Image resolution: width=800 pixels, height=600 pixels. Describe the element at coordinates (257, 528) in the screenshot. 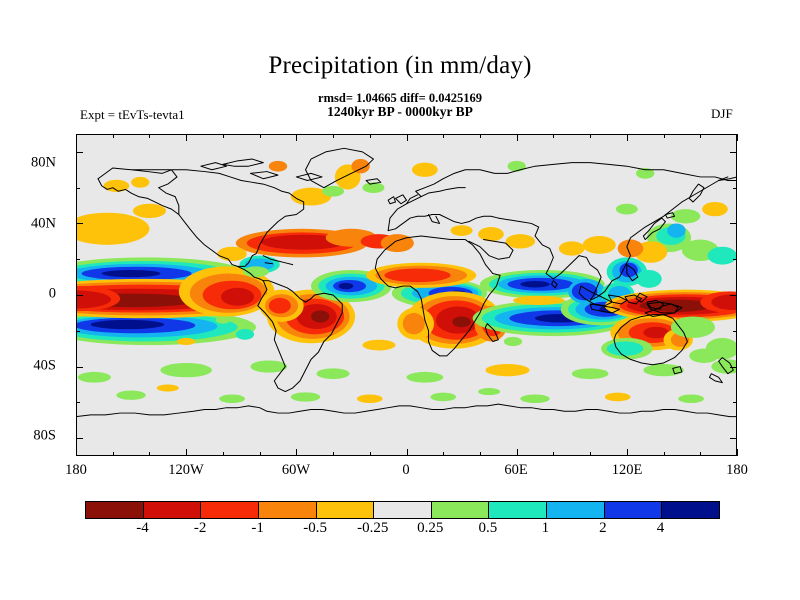

I see `colorbar-label-2: -1` at that location.